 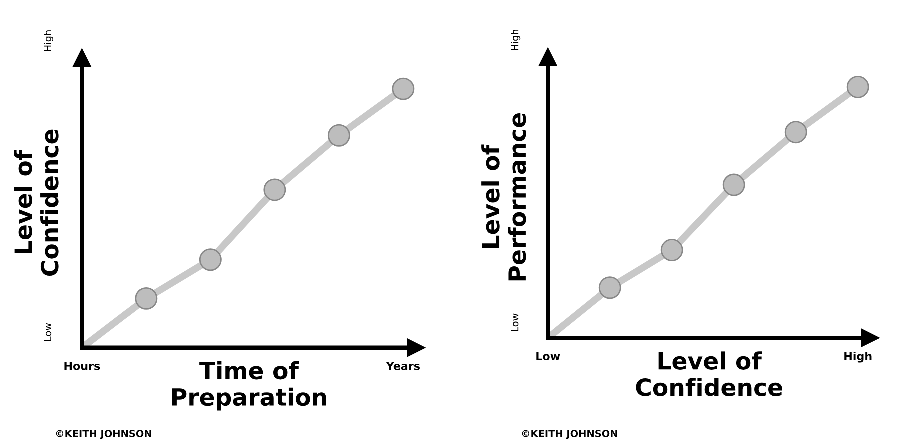 What do you see at coordinates (36, 203) in the screenshot?
I see `y-axis-title: Level of Confidence` at bounding box center [36, 203].